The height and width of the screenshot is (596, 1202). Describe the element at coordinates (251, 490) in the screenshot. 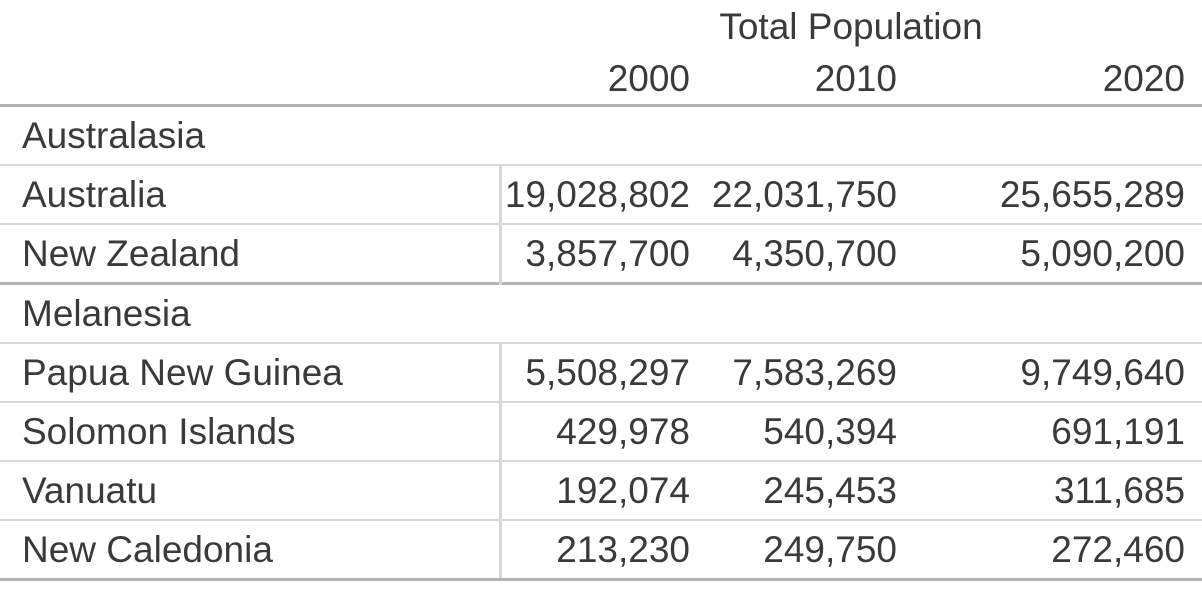

I see `country-label: Vanuatu` at that location.